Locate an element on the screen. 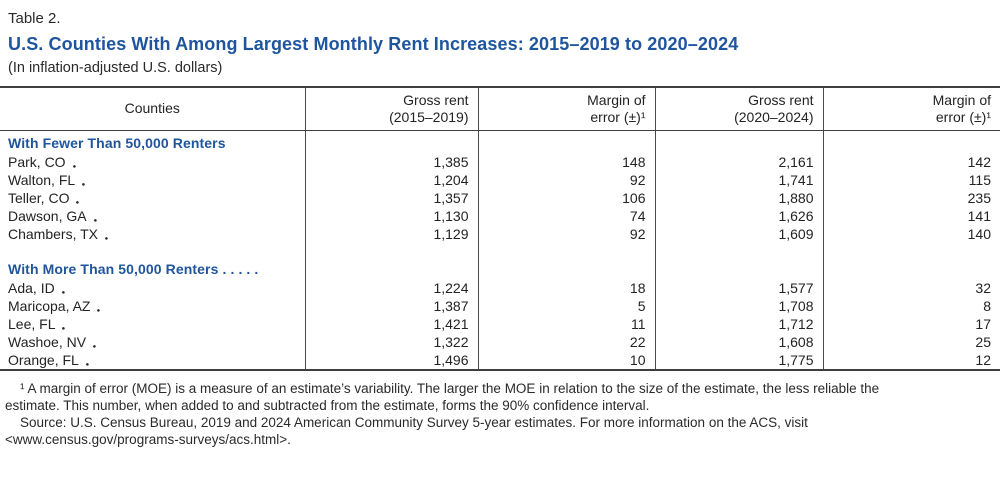 The height and width of the screenshot is (481, 1000). gross-rent-2015-2019-cell: 1,204 is located at coordinates (391, 180).